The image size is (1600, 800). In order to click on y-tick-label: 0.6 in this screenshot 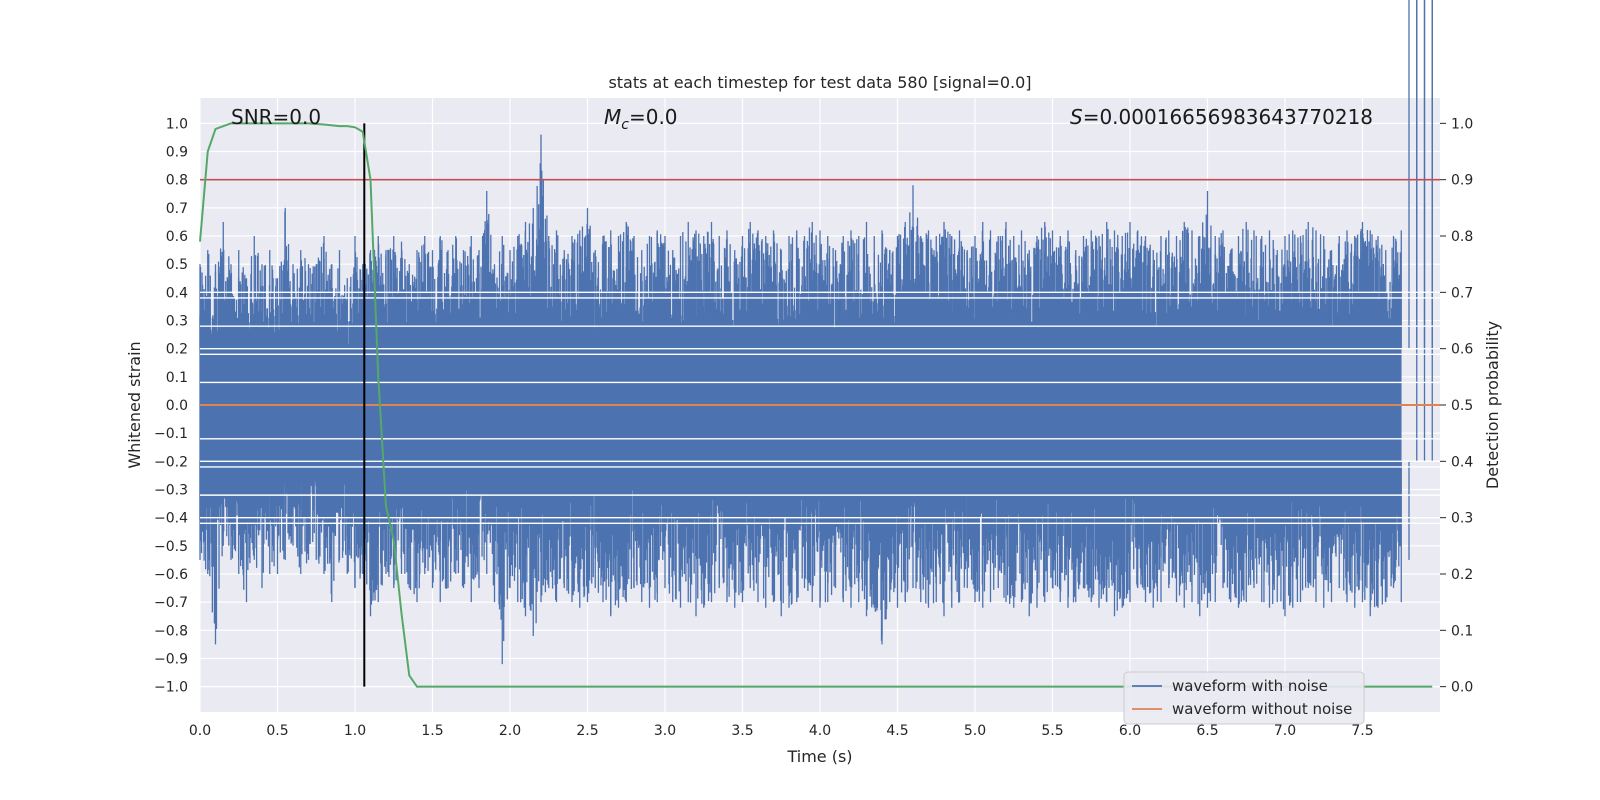, I will do `click(177, 237)`.